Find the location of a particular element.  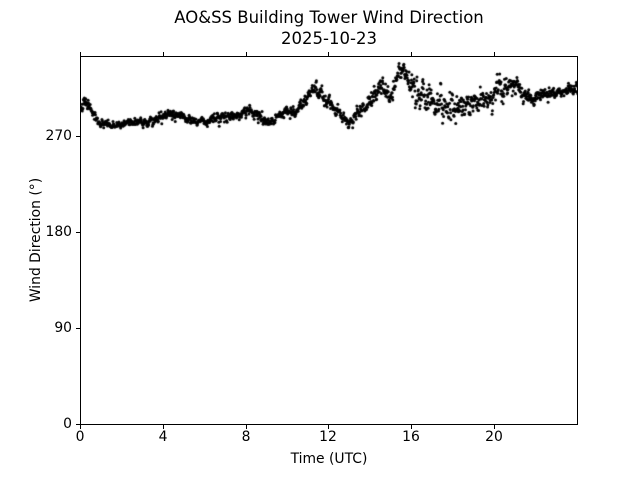

y-tick-label-180: 180 is located at coordinates (58, 232).